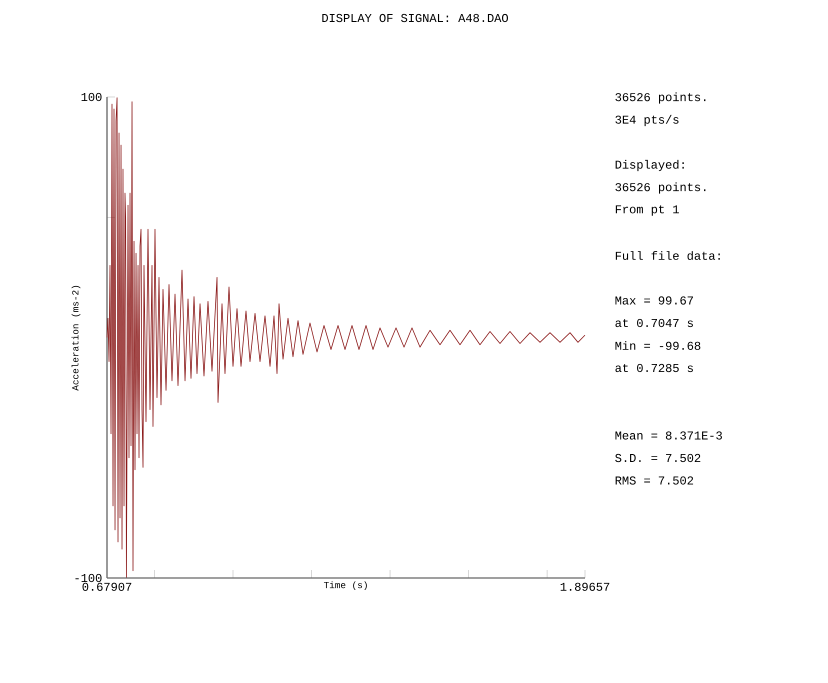  Describe the element at coordinates (657, 458) in the screenshot. I see `text: S.D. = 7.502` at that location.